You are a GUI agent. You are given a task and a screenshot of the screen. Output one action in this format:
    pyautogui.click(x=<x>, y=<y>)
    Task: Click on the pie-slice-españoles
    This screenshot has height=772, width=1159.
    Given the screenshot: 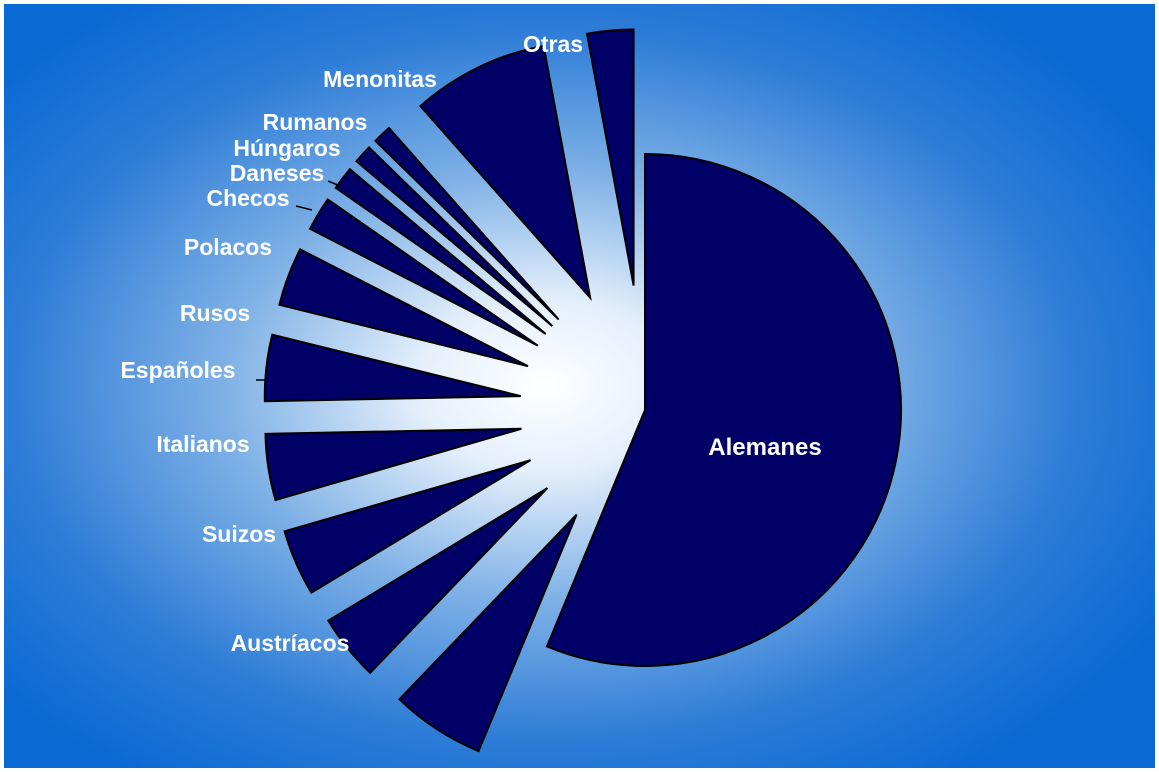 What is the action you would take?
    pyautogui.click(x=393, y=464)
    